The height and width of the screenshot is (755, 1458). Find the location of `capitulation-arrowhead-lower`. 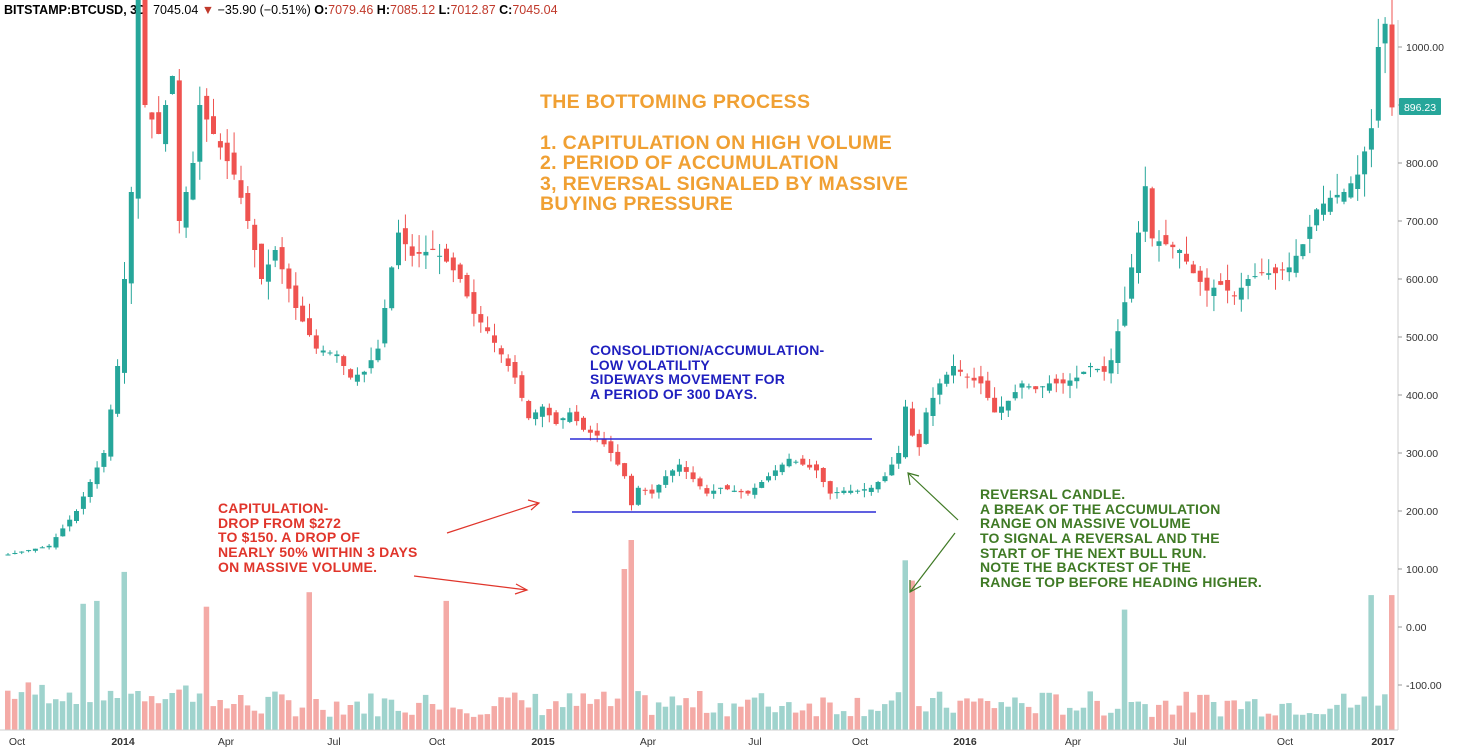

capitulation-arrowhead-lower is located at coordinates (521, 589).